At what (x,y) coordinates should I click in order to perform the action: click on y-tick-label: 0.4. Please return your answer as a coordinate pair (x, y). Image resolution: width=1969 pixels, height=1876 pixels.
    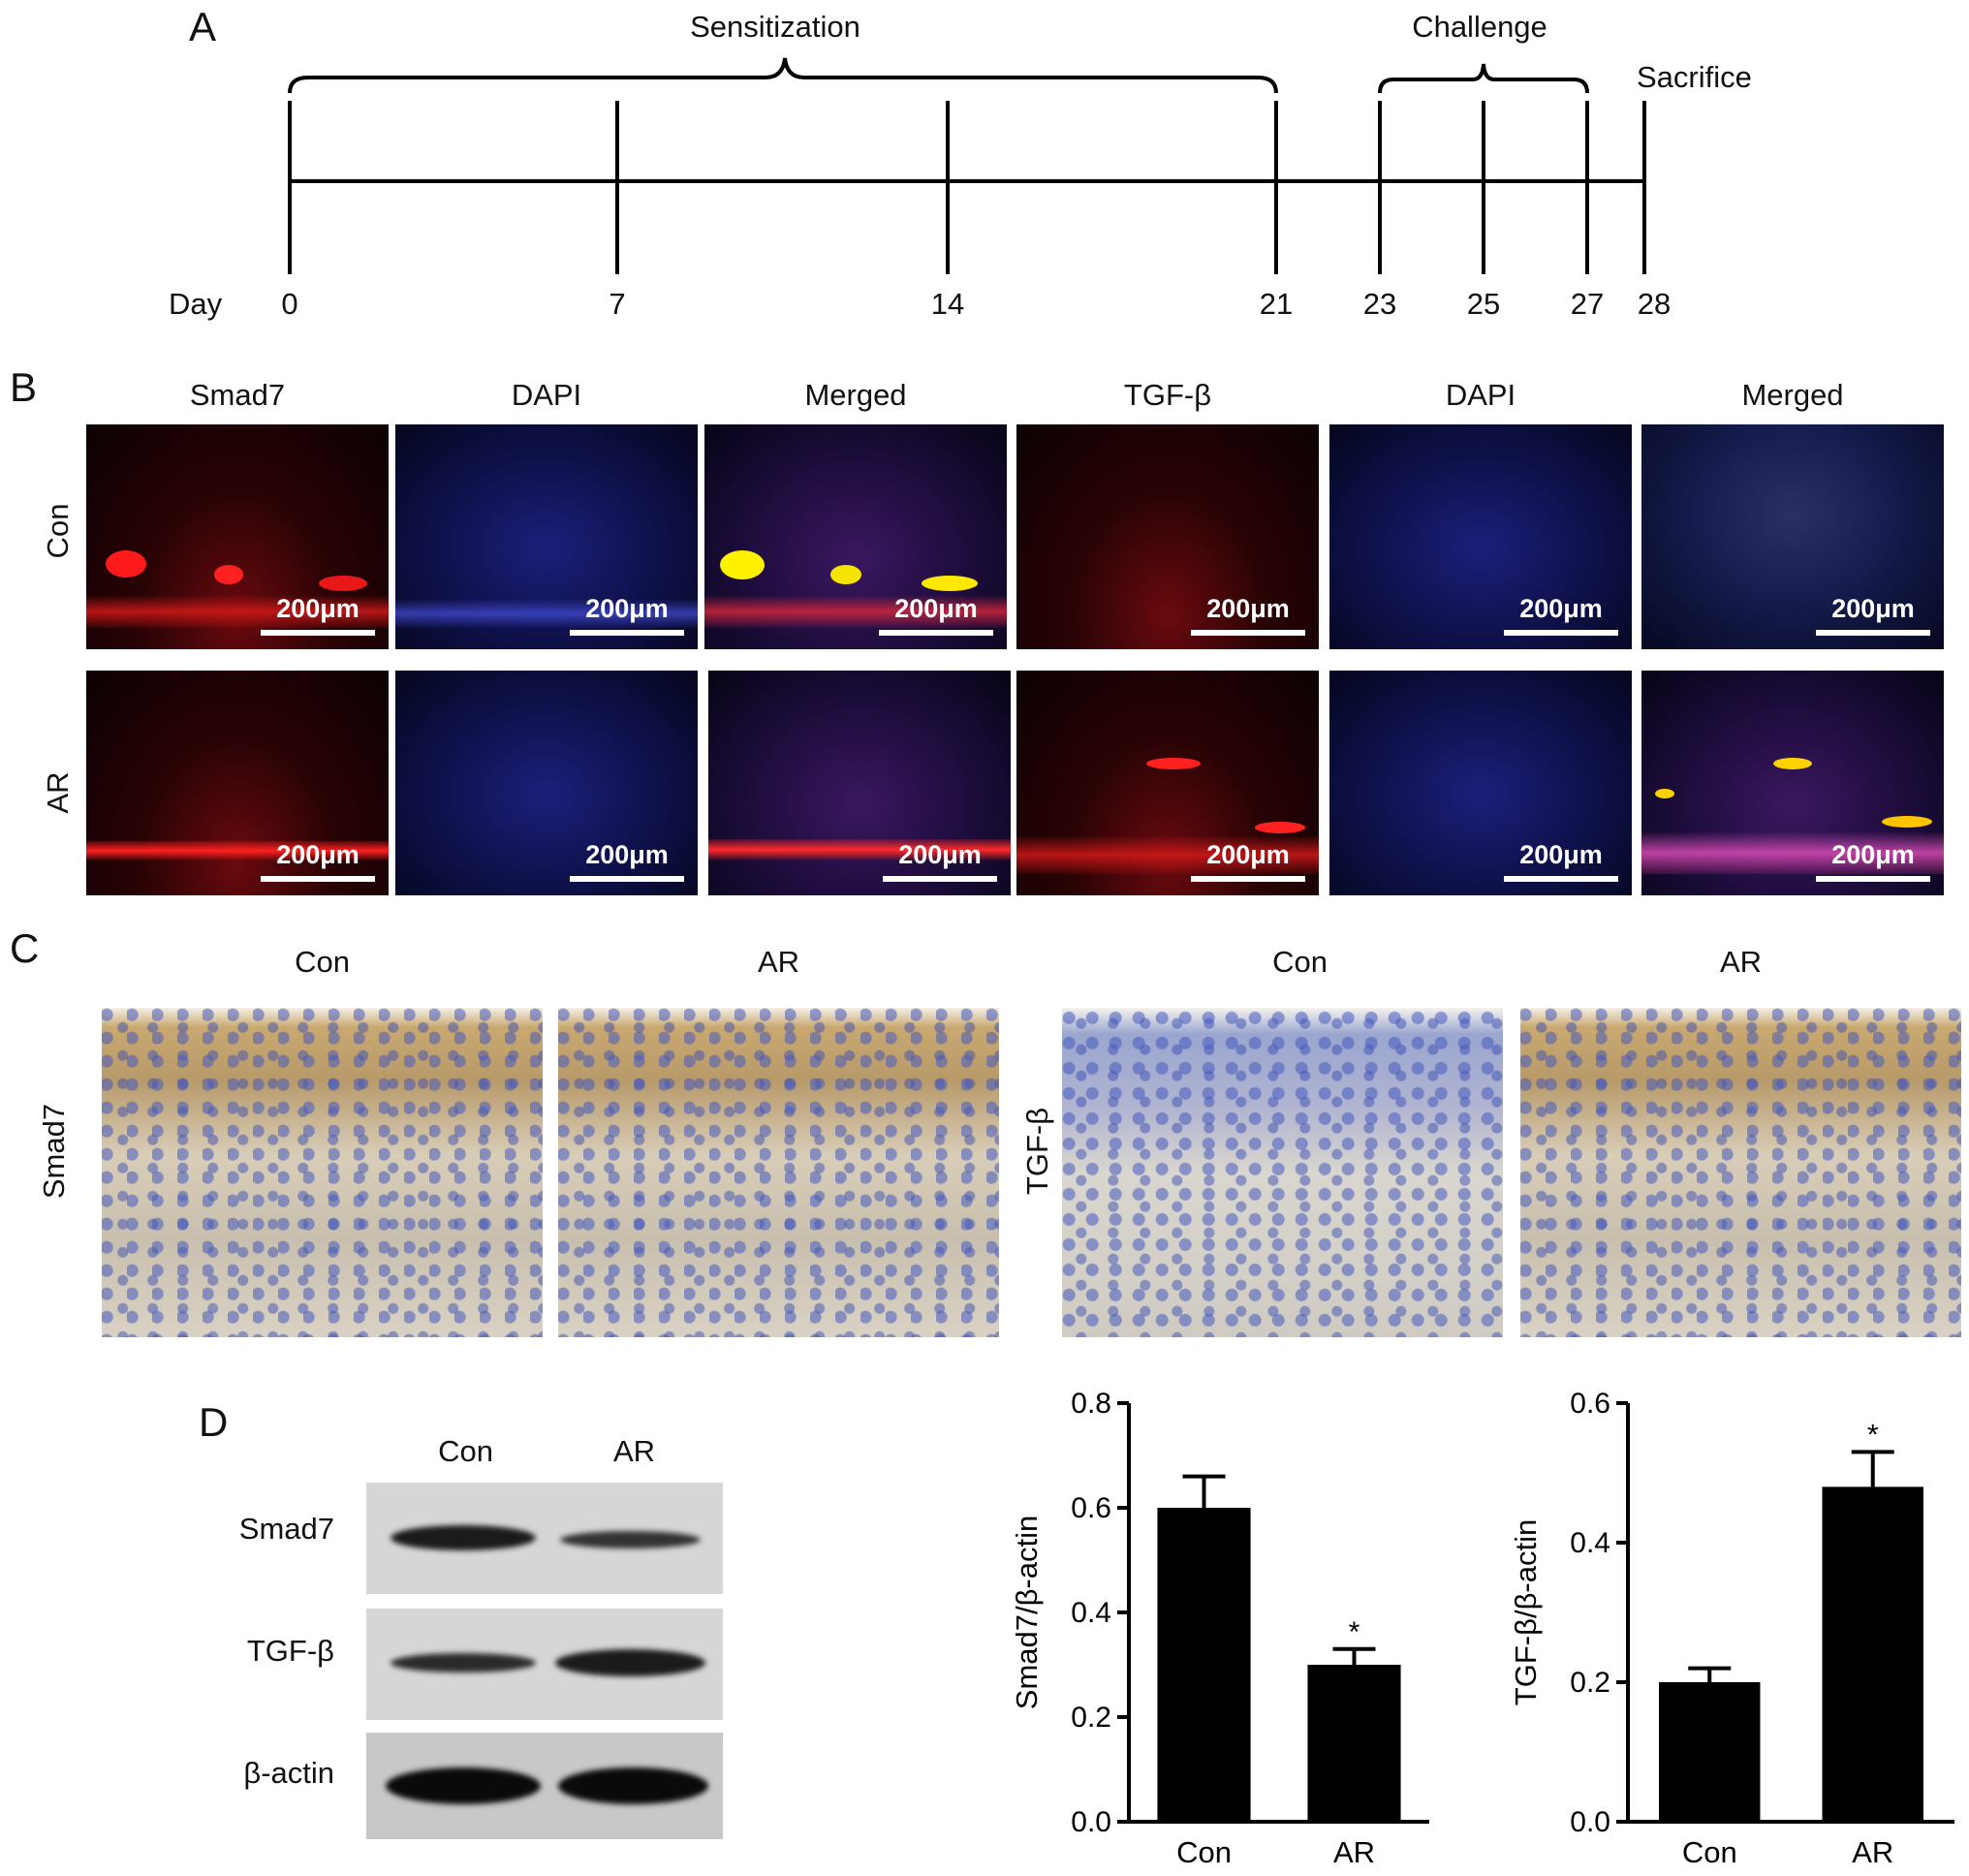
    Looking at the image, I should click on (1091, 1613).